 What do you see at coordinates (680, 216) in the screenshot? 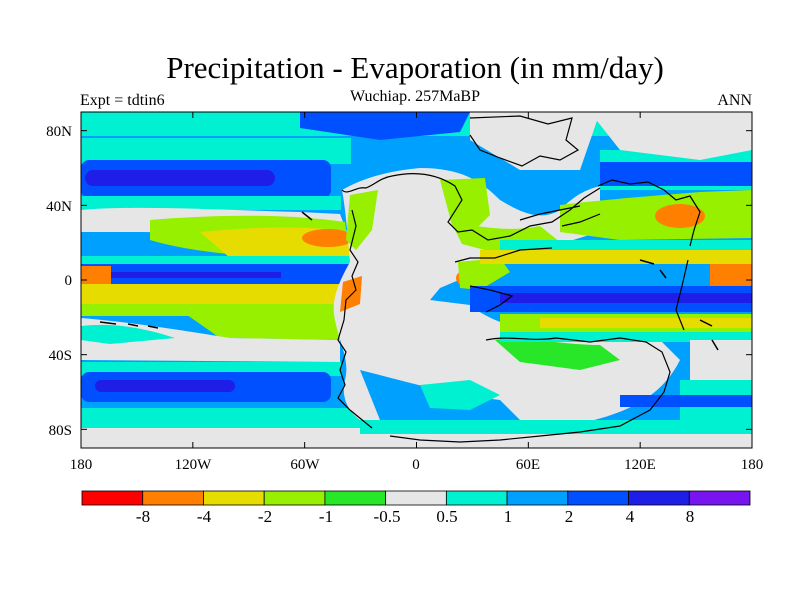
I see `east-tropic-orange` at bounding box center [680, 216].